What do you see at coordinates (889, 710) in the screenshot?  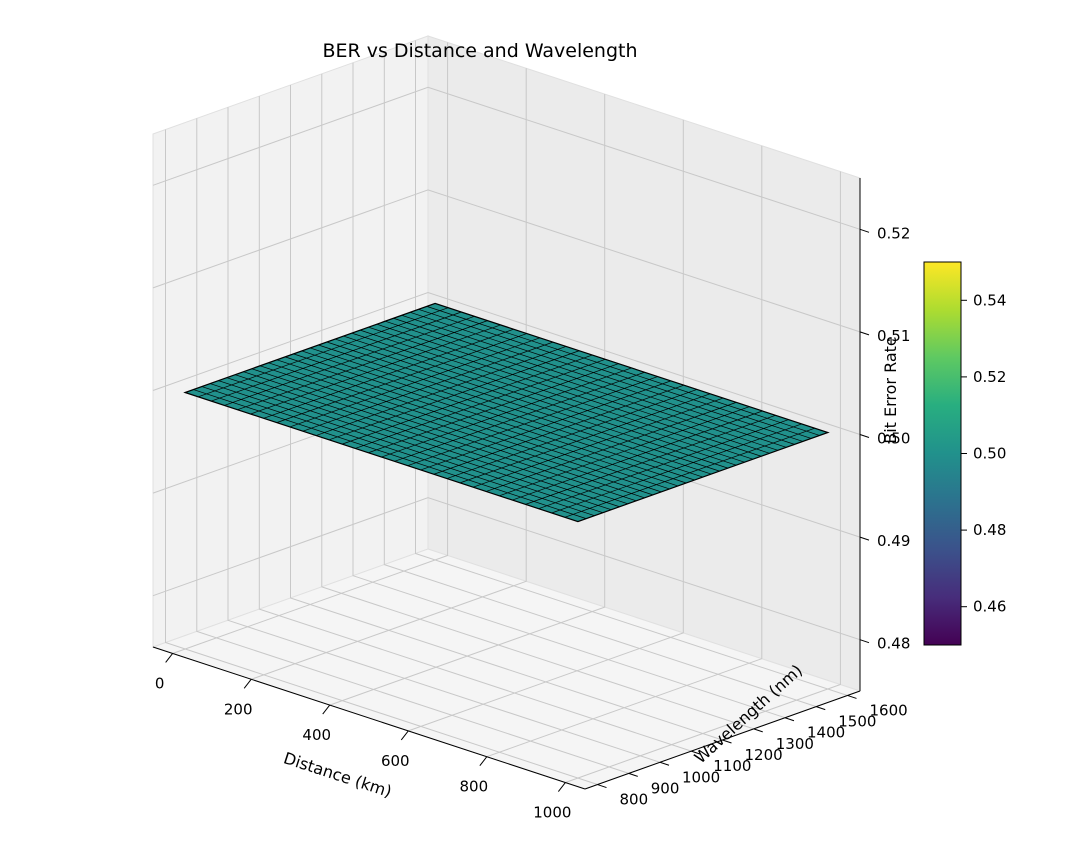 I see `y-tick-label: 1600` at bounding box center [889, 710].